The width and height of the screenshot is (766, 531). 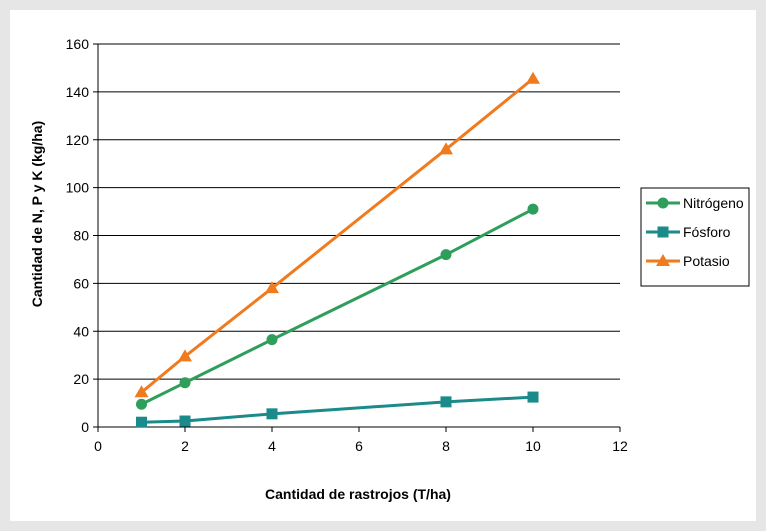 I want to click on x-tick-label: 12, so click(x=620, y=446).